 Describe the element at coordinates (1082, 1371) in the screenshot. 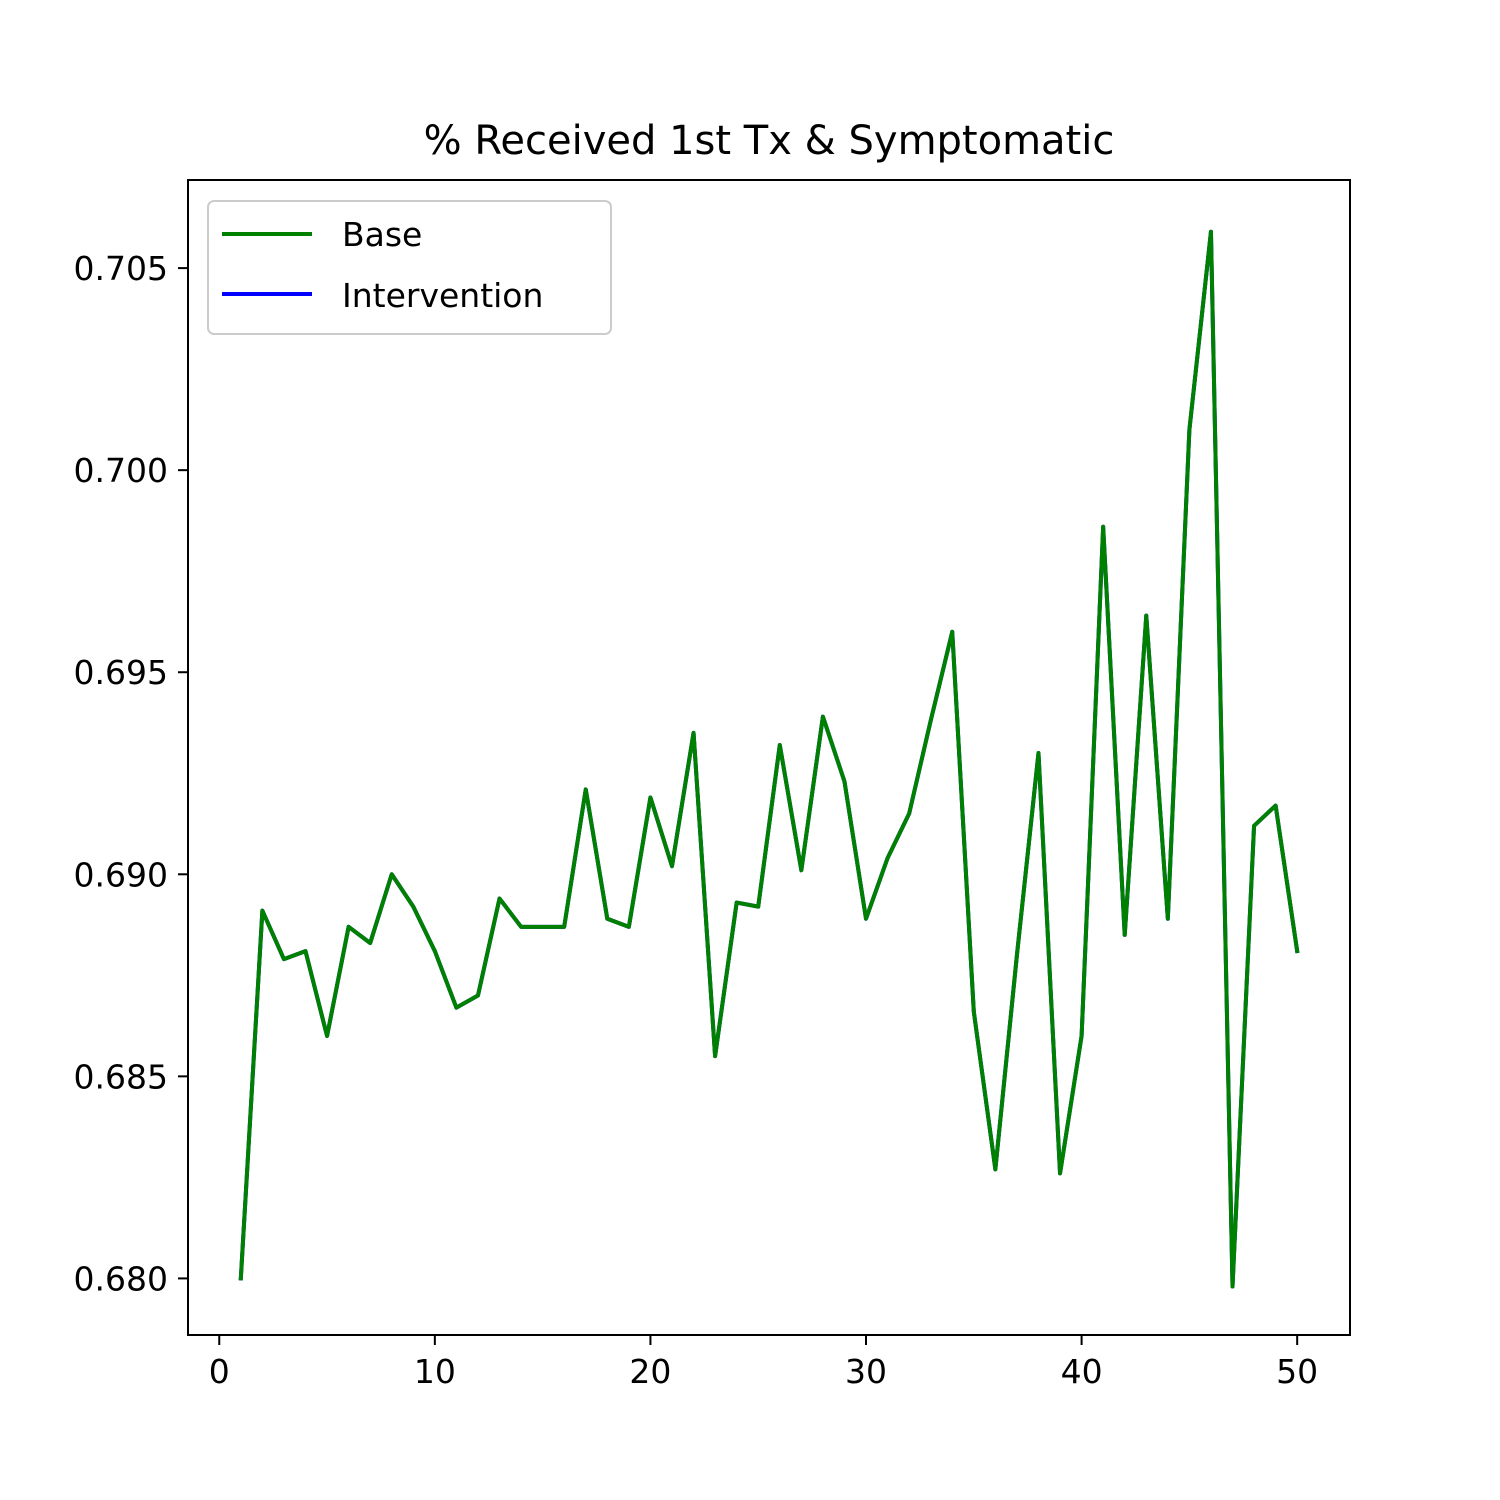

I see `x-tick-label: 40` at that location.